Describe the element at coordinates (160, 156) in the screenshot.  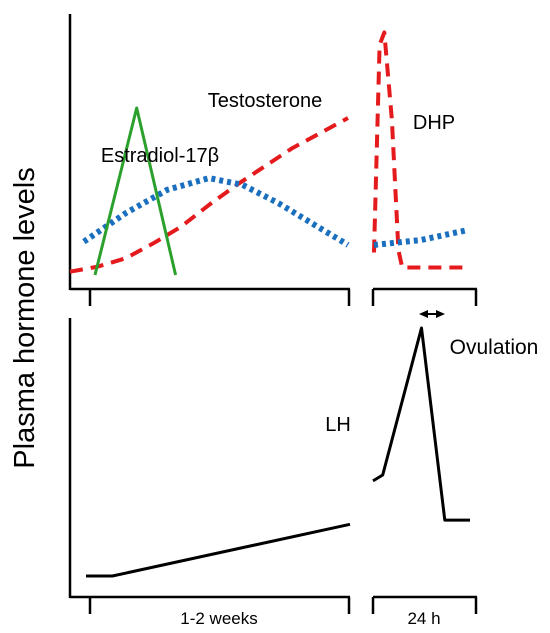
I see `estradiol-label: Estradiol-17β` at that location.